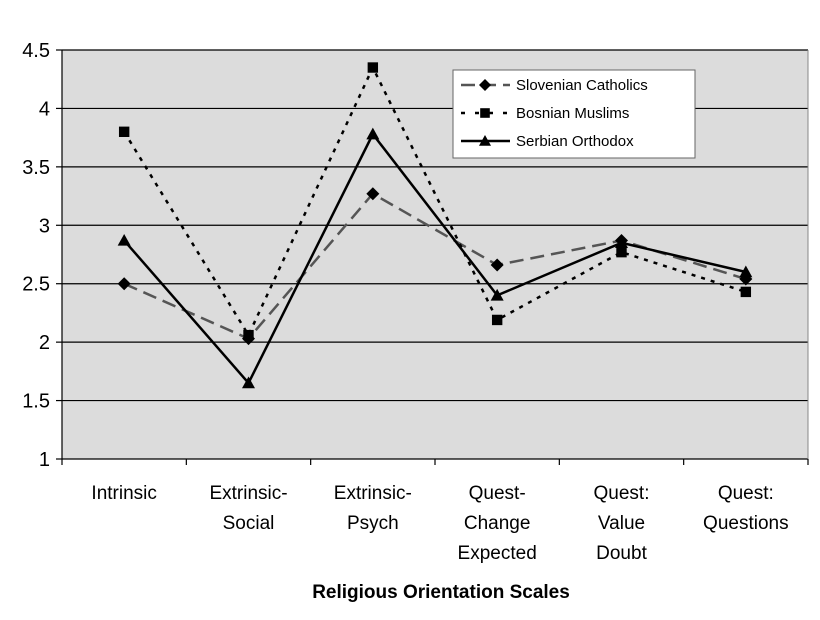 This screenshot has height=620, width=820. Describe the element at coordinates (44, 460) in the screenshot. I see `y-tick-label: 1` at that location.